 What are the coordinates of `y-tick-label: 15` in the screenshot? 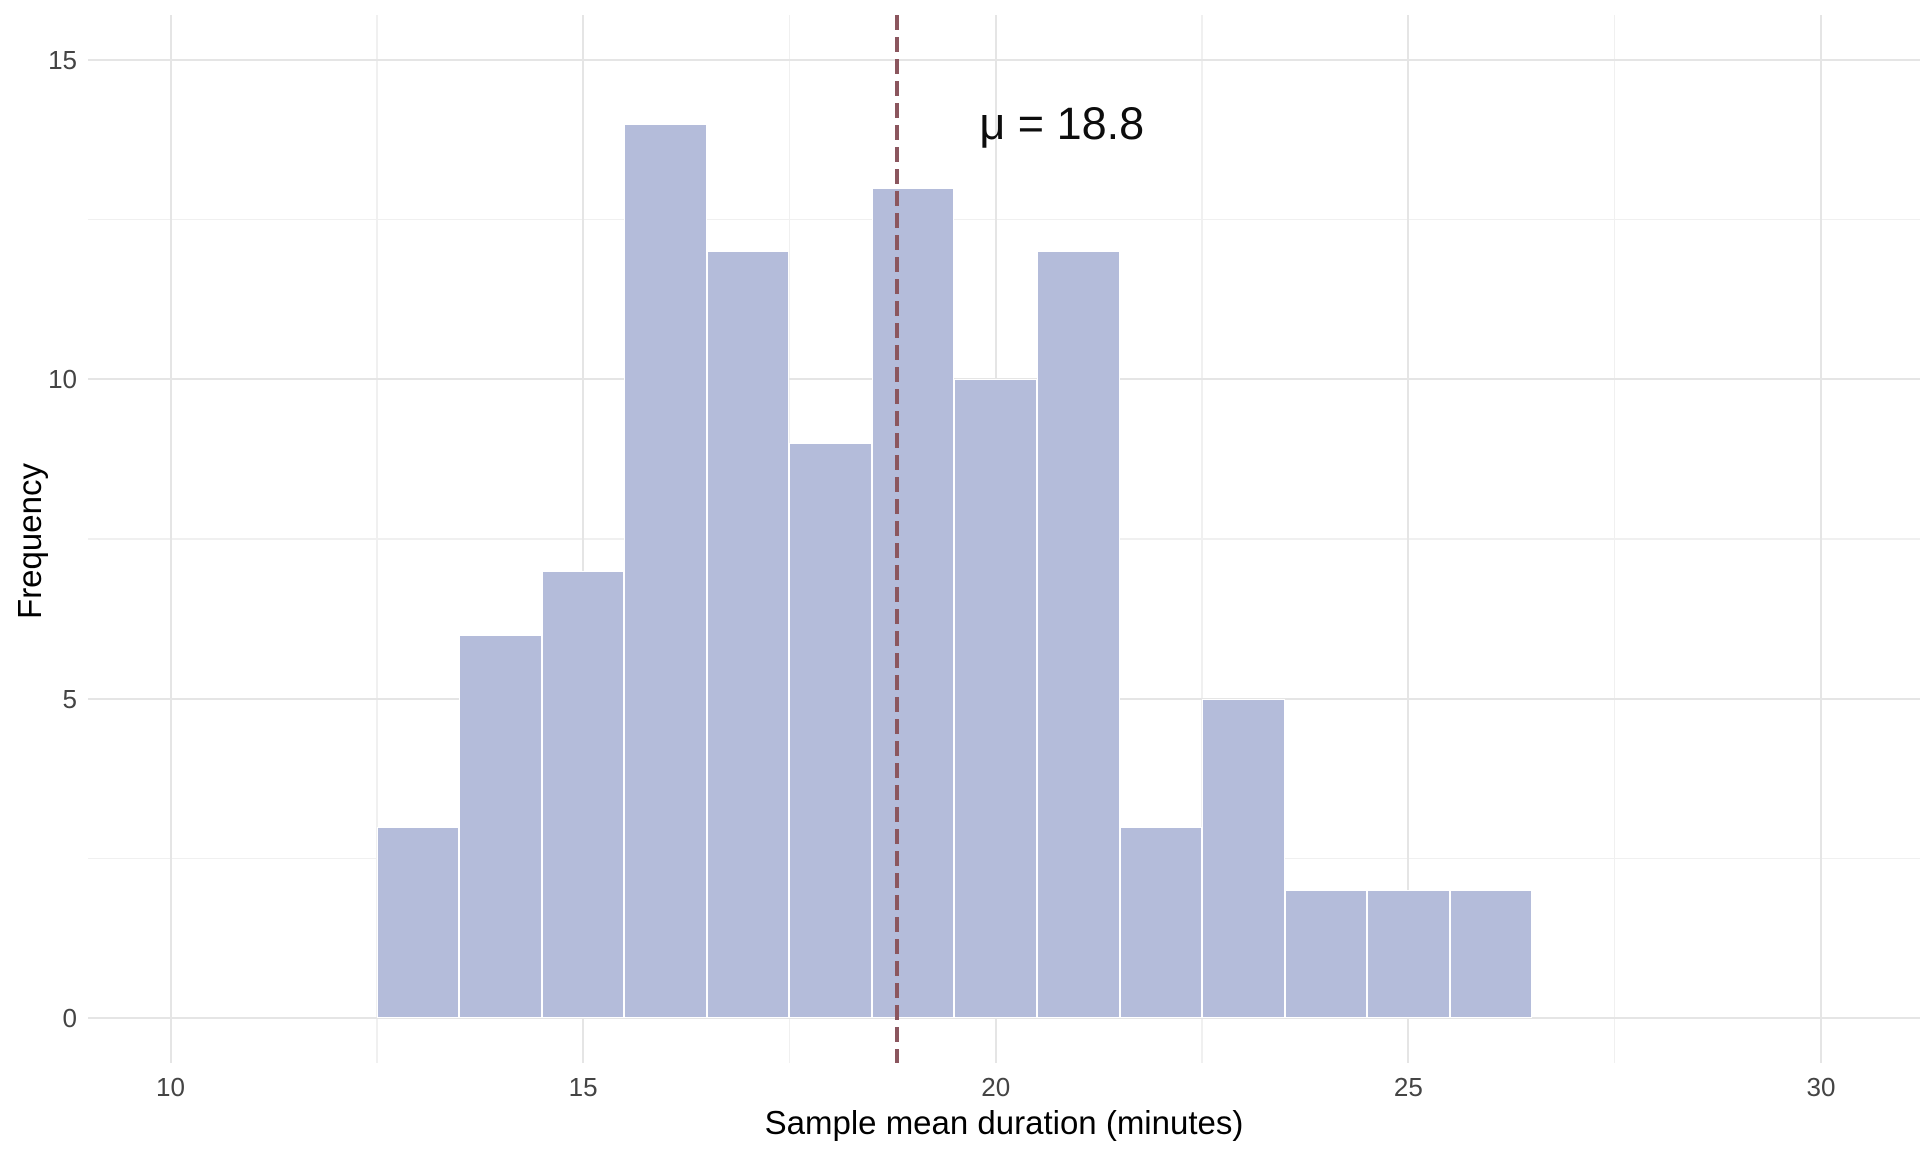 It's located at (62, 59).